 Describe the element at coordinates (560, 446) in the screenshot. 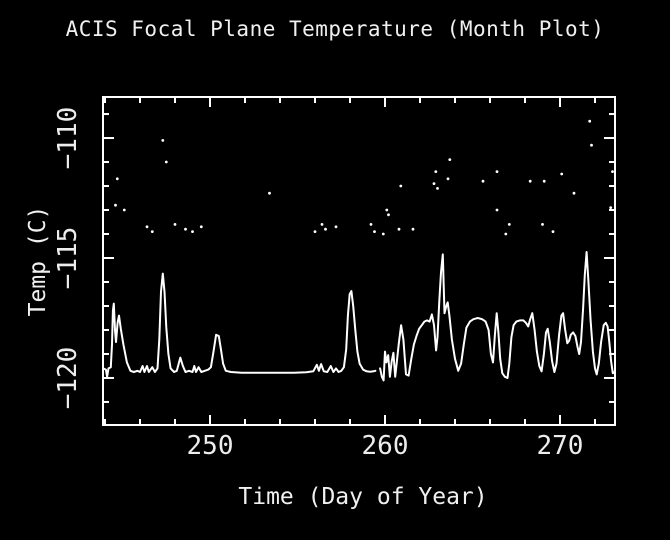

I see `x-tick-label-270: 270` at that location.